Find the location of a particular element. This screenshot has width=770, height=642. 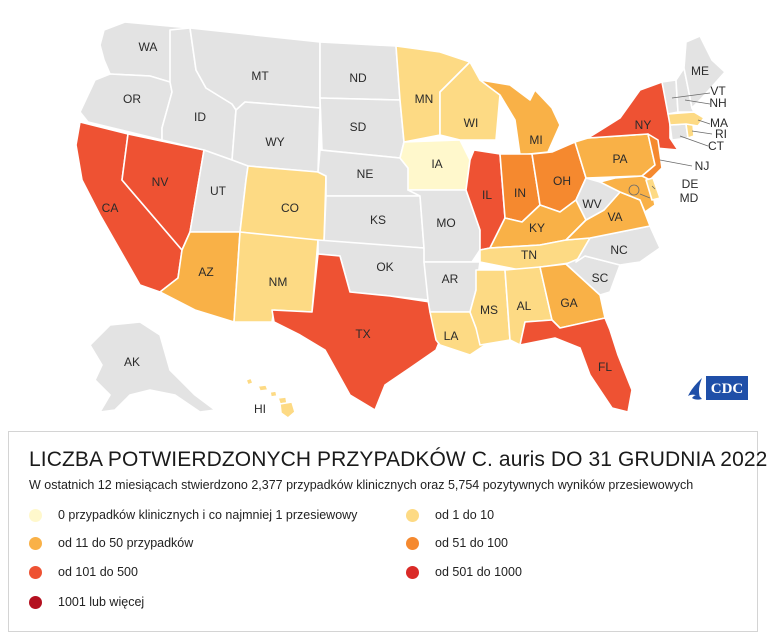

legend-item-1-10: od 1 do 10 is located at coordinates (450, 515).